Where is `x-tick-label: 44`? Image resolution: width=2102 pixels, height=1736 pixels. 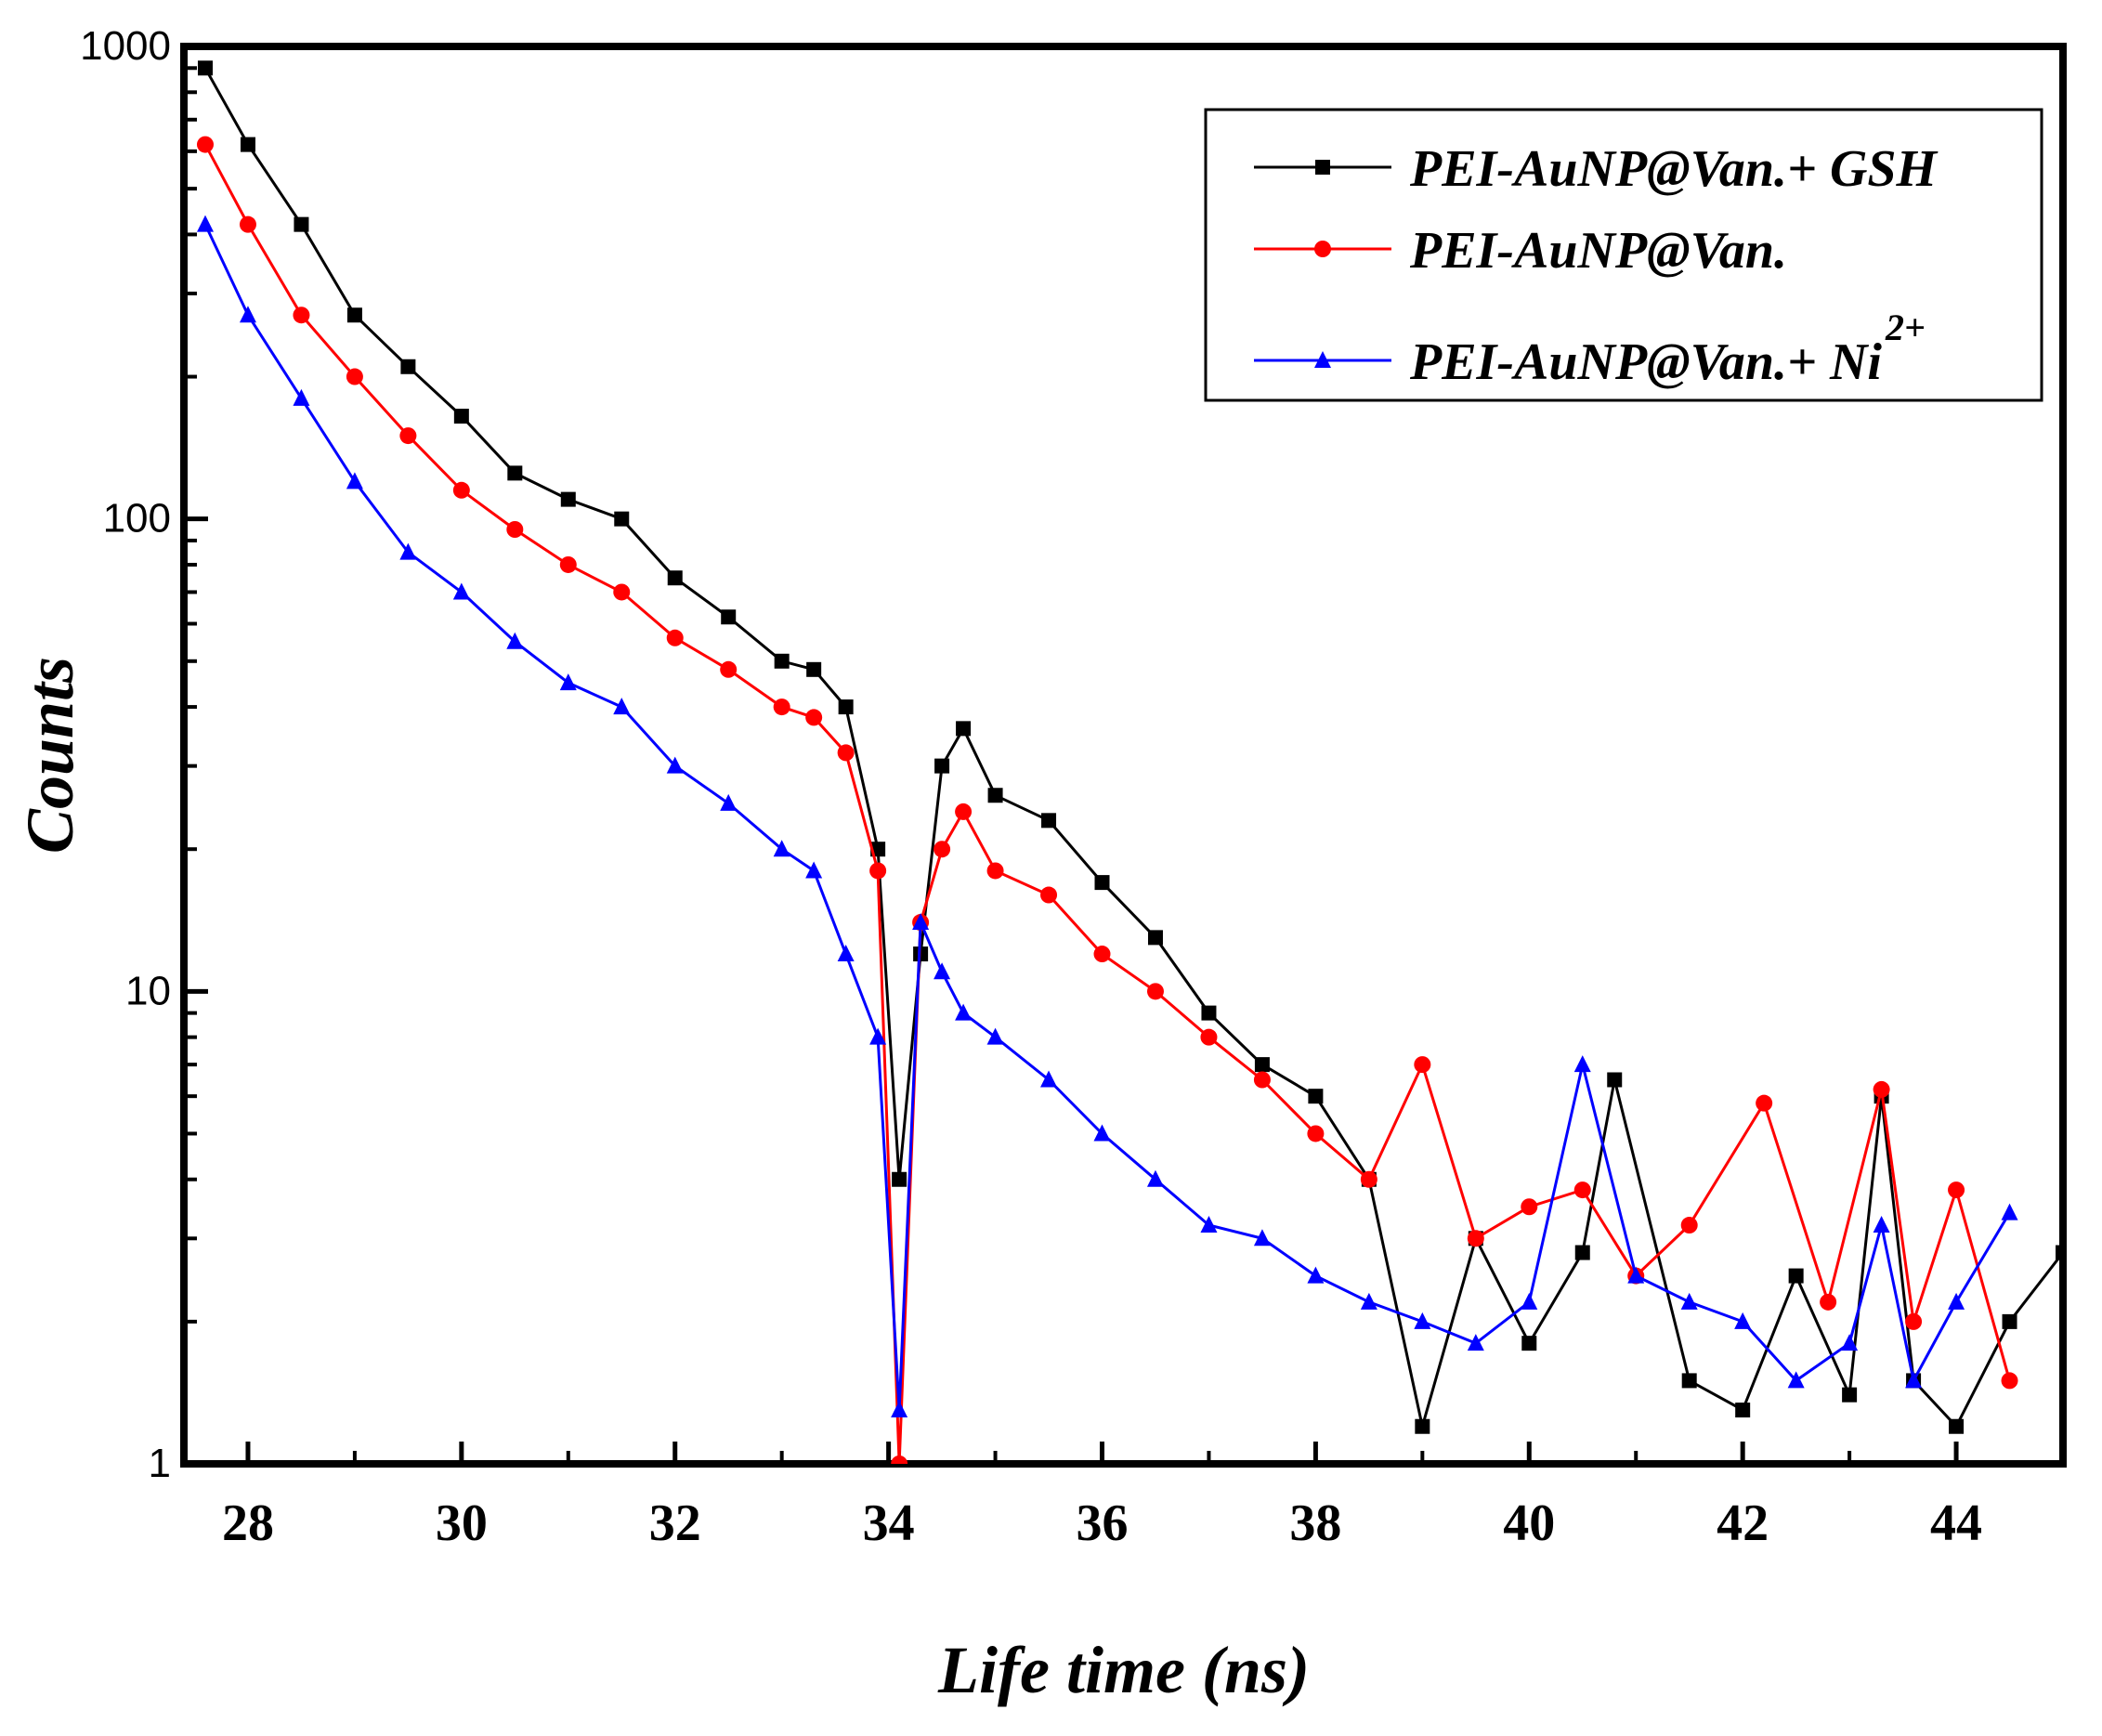
x-tick-label: 44 is located at coordinates (1956, 1523).